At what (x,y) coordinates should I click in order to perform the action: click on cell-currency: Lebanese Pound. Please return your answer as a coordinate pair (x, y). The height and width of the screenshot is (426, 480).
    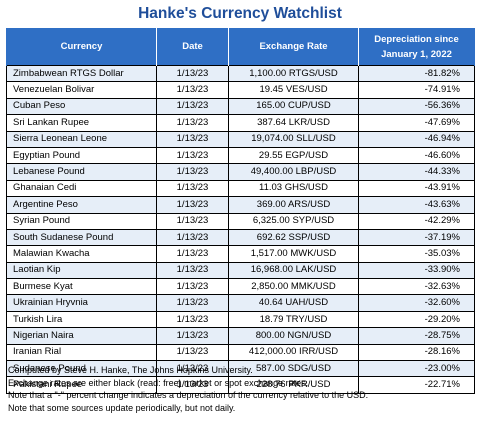
    Looking at the image, I should click on (81, 172).